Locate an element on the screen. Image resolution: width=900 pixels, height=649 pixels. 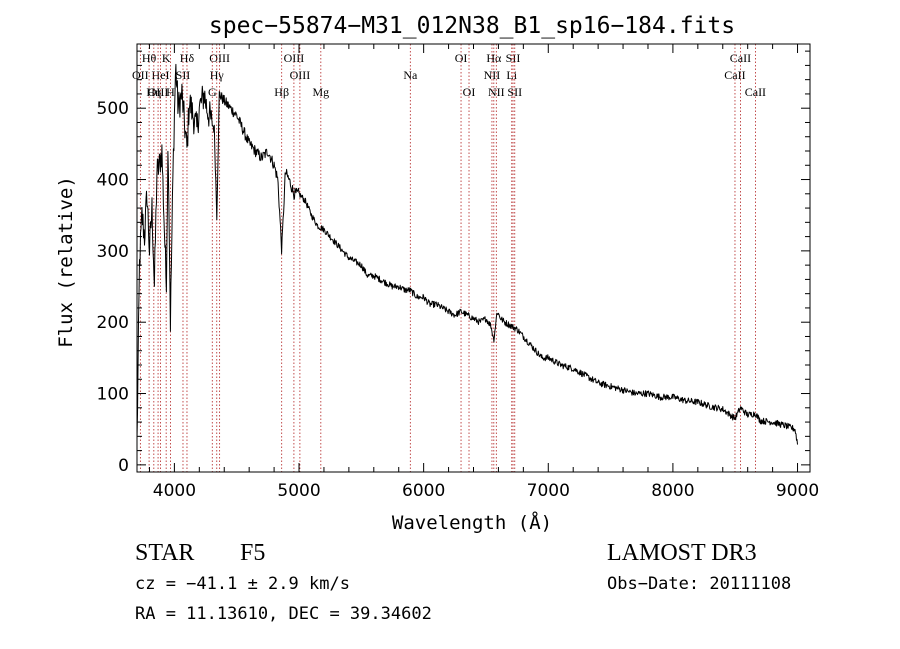
y-axis-label: Flux (relative) is located at coordinates (66, 262).